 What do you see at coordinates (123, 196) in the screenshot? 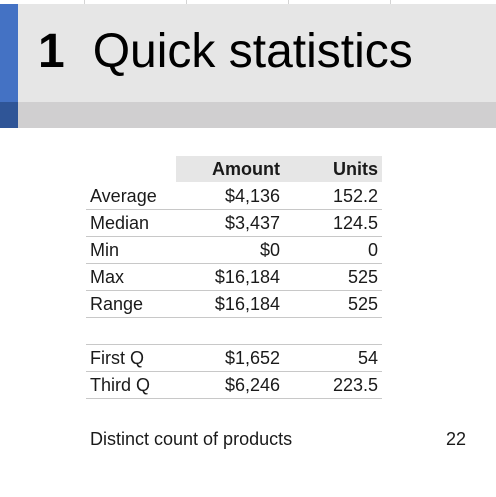
I see `row-label: Average` at bounding box center [123, 196].